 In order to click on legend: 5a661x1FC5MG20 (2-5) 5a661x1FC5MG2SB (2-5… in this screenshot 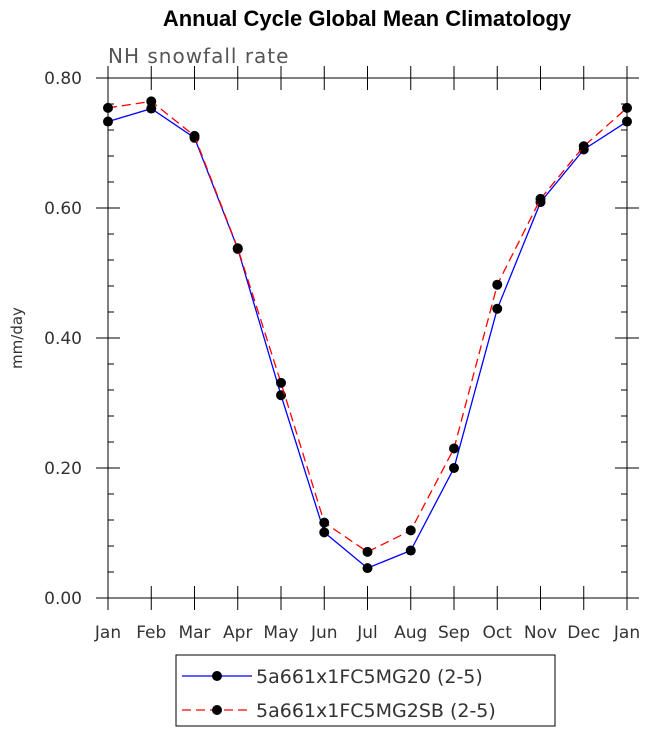, I will do `click(365, 690)`.